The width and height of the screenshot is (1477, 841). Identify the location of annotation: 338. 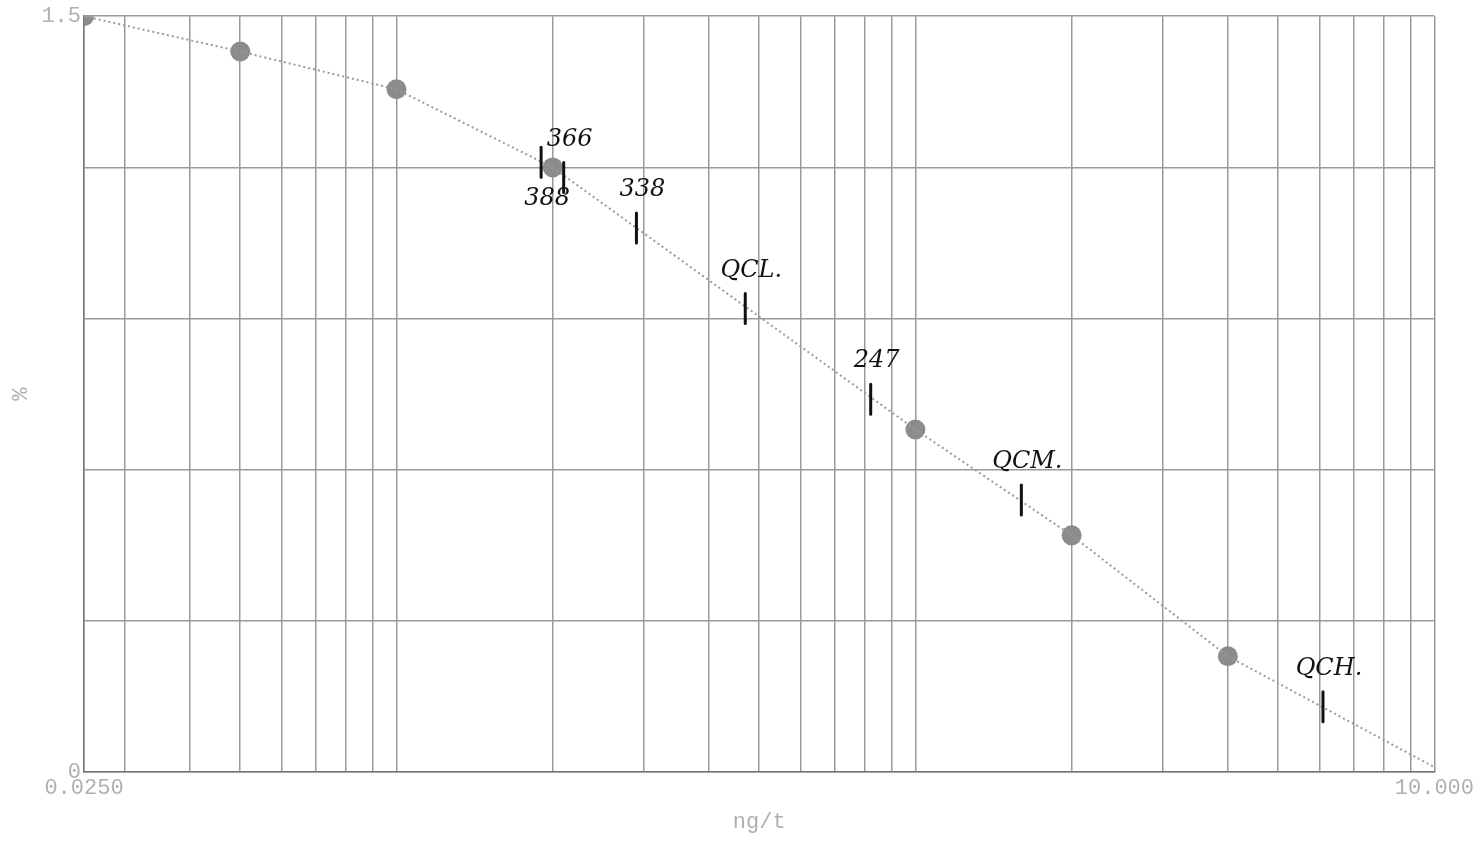
(642, 188).